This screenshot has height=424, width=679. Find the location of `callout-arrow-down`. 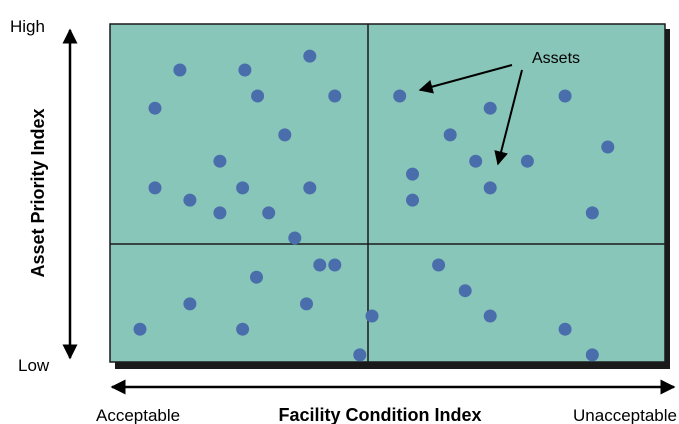

callout-arrow-down is located at coordinates (508, 117).